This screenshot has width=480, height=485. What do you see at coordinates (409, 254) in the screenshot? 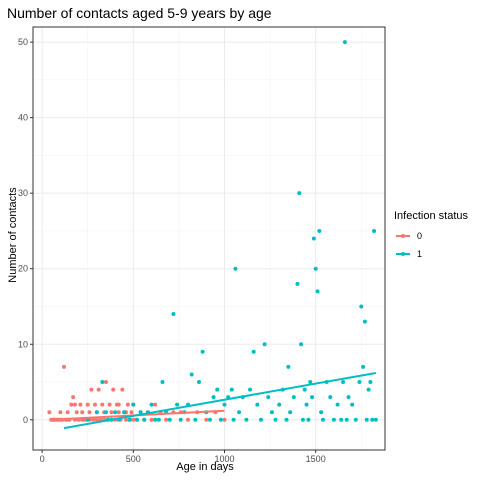
I see `legend-item-1: 1` at bounding box center [409, 254].